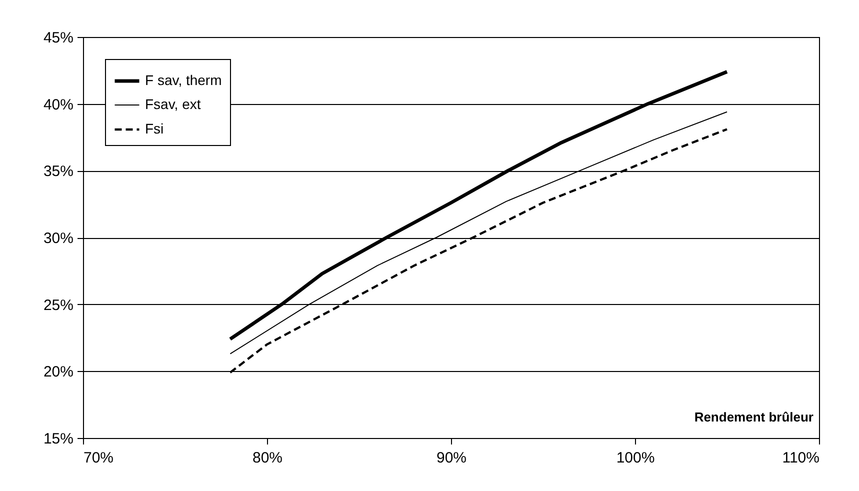 This screenshot has height=491, width=859. I want to click on x-axis-title: Rendement brûleur, so click(754, 417).